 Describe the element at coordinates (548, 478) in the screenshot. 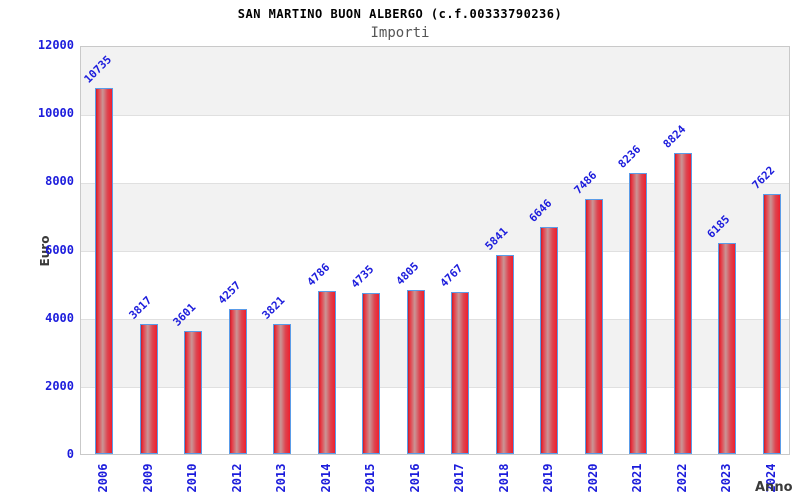

I see `x-tick-label-2019: 2019` at that location.